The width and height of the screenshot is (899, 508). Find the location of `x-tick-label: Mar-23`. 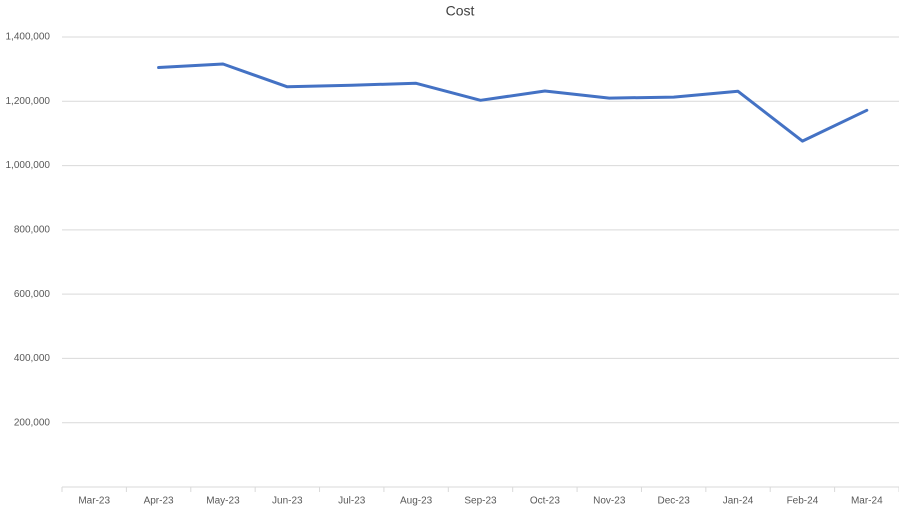

x-tick-label: Mar-23 is located at coordinates (94, 501).